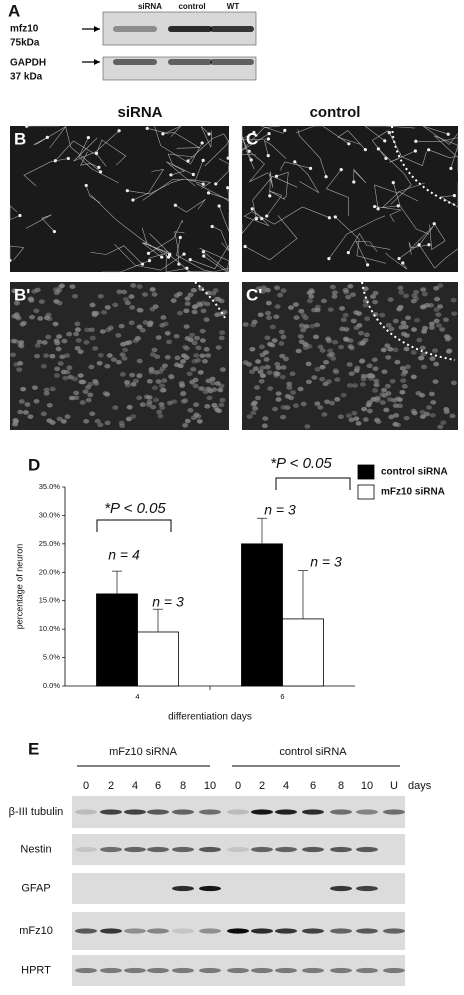 This screenshot has height=995, width=464. Describe the element at coordinates (168, 602) in the screenshot. I see `annotation: n = 3` at that location.